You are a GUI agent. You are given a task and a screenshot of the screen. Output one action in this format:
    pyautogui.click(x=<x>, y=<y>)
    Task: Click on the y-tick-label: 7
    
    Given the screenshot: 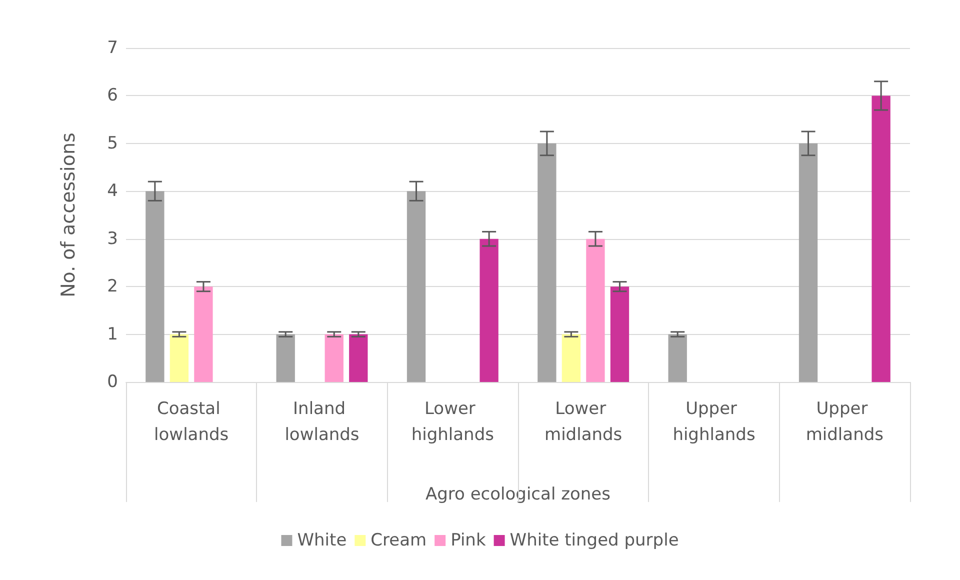 What is the action you would take?
    pyautogui.click(x=112, y=48)
    